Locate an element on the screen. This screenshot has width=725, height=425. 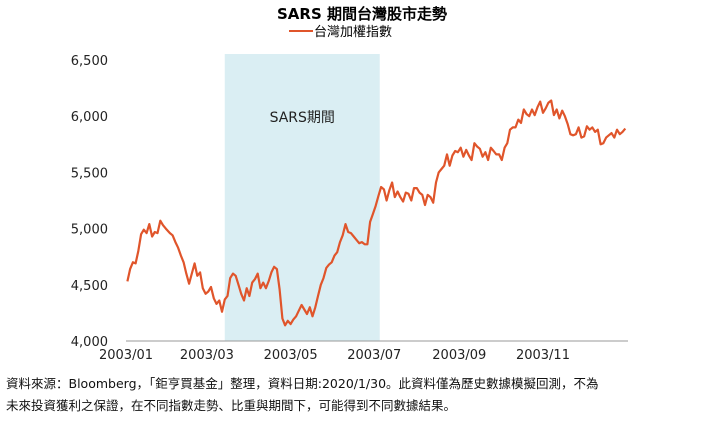
x-tick-label: 2003/01 is located at coordinates (126, 355).